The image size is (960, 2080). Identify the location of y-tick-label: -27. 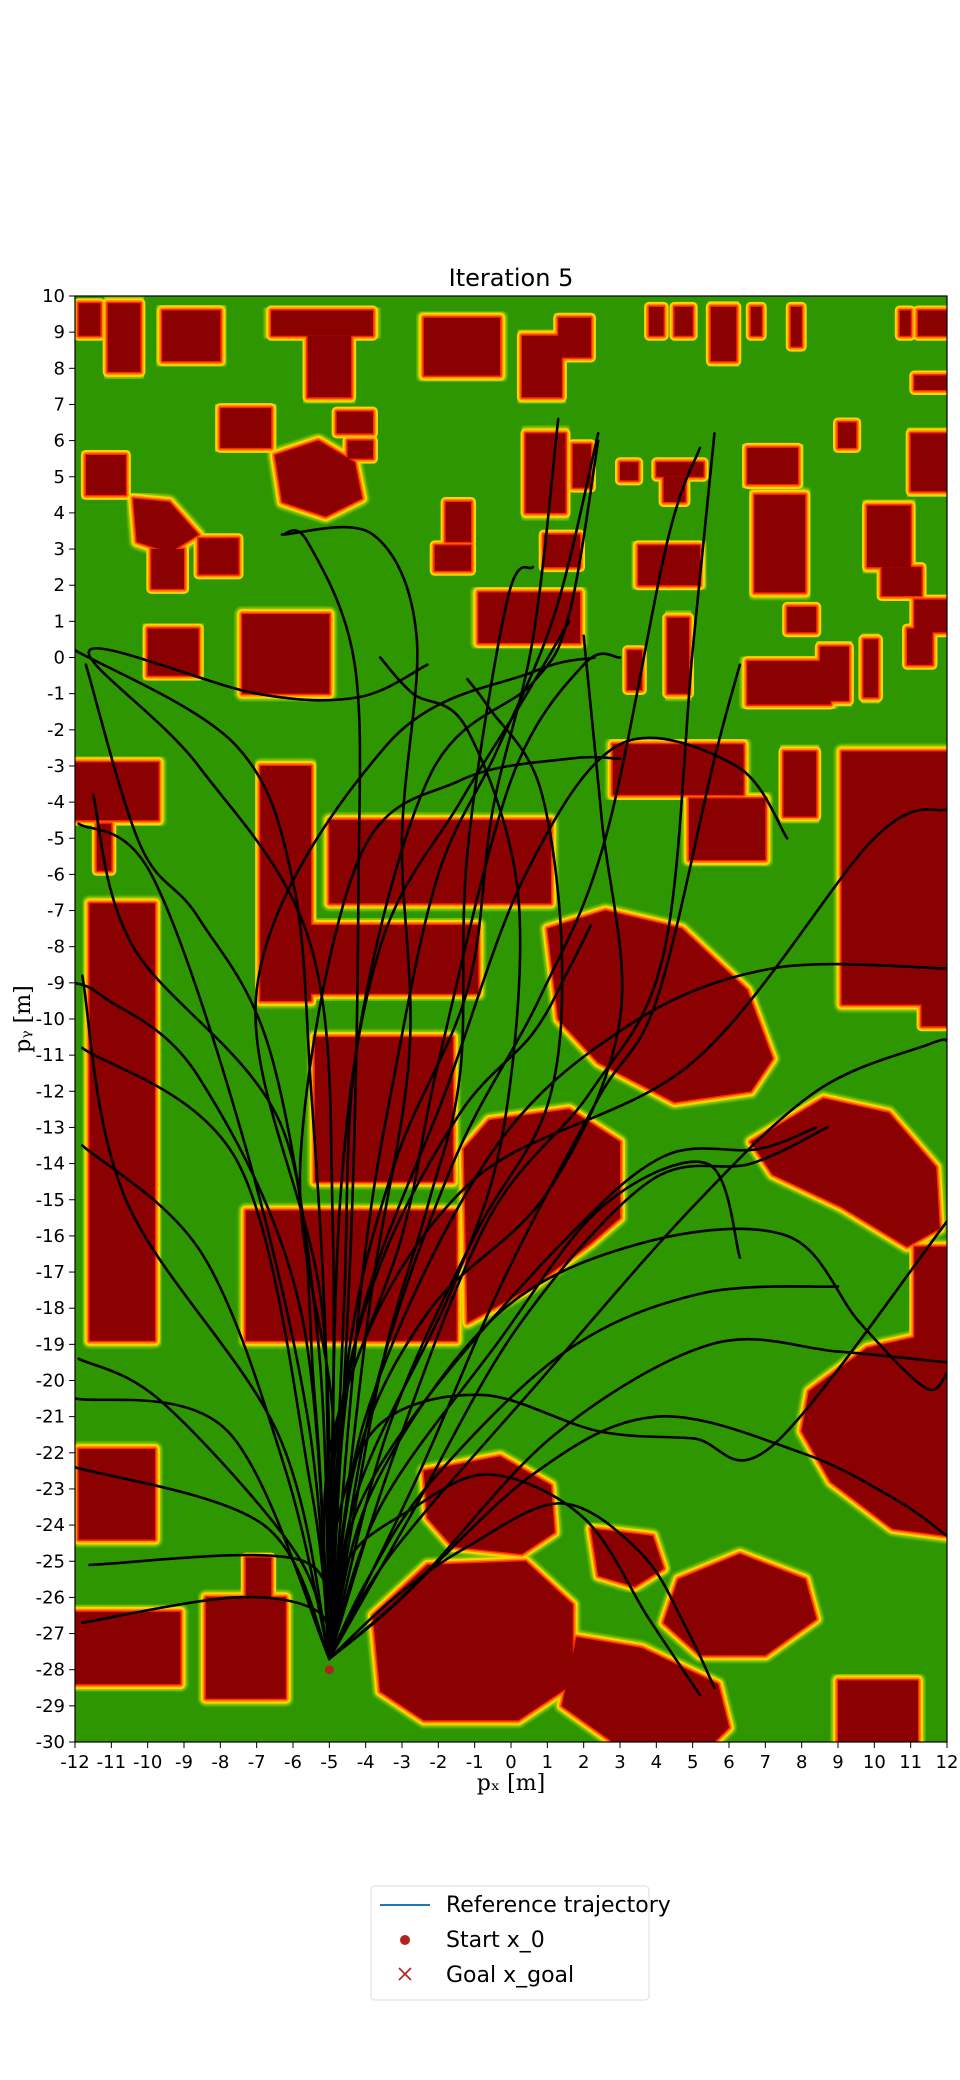
(50, 1634).